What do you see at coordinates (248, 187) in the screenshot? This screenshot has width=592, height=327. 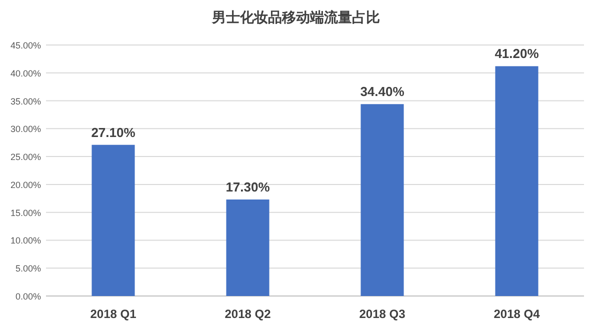 I see `data-label: 17.30%` at bounding box center [248, 187].